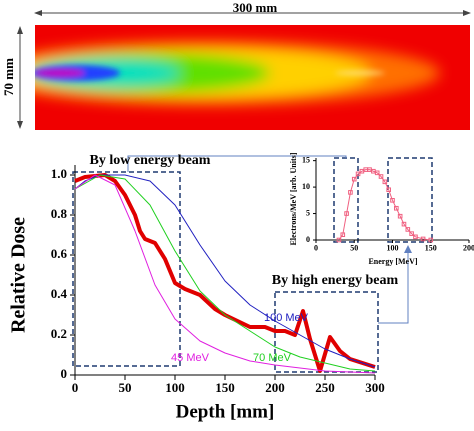 Image resolution: width=474 pixels, height=431 pixels. What do you see at coordinates (150, 160) in the screenshot?
I see `annotation: By low energy beam` at bounding box center [150, 160].